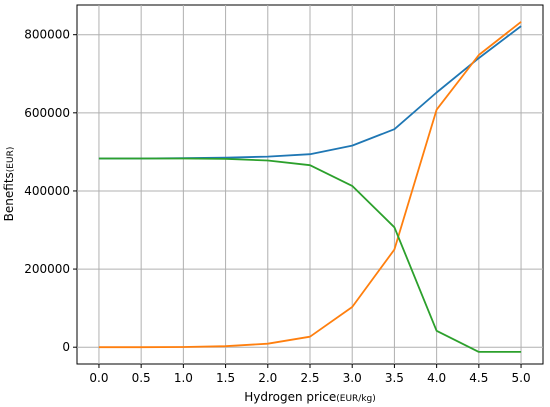 The image size is (550, 407). I want to click on x-tick-label: 2.0, so click(267, 378).